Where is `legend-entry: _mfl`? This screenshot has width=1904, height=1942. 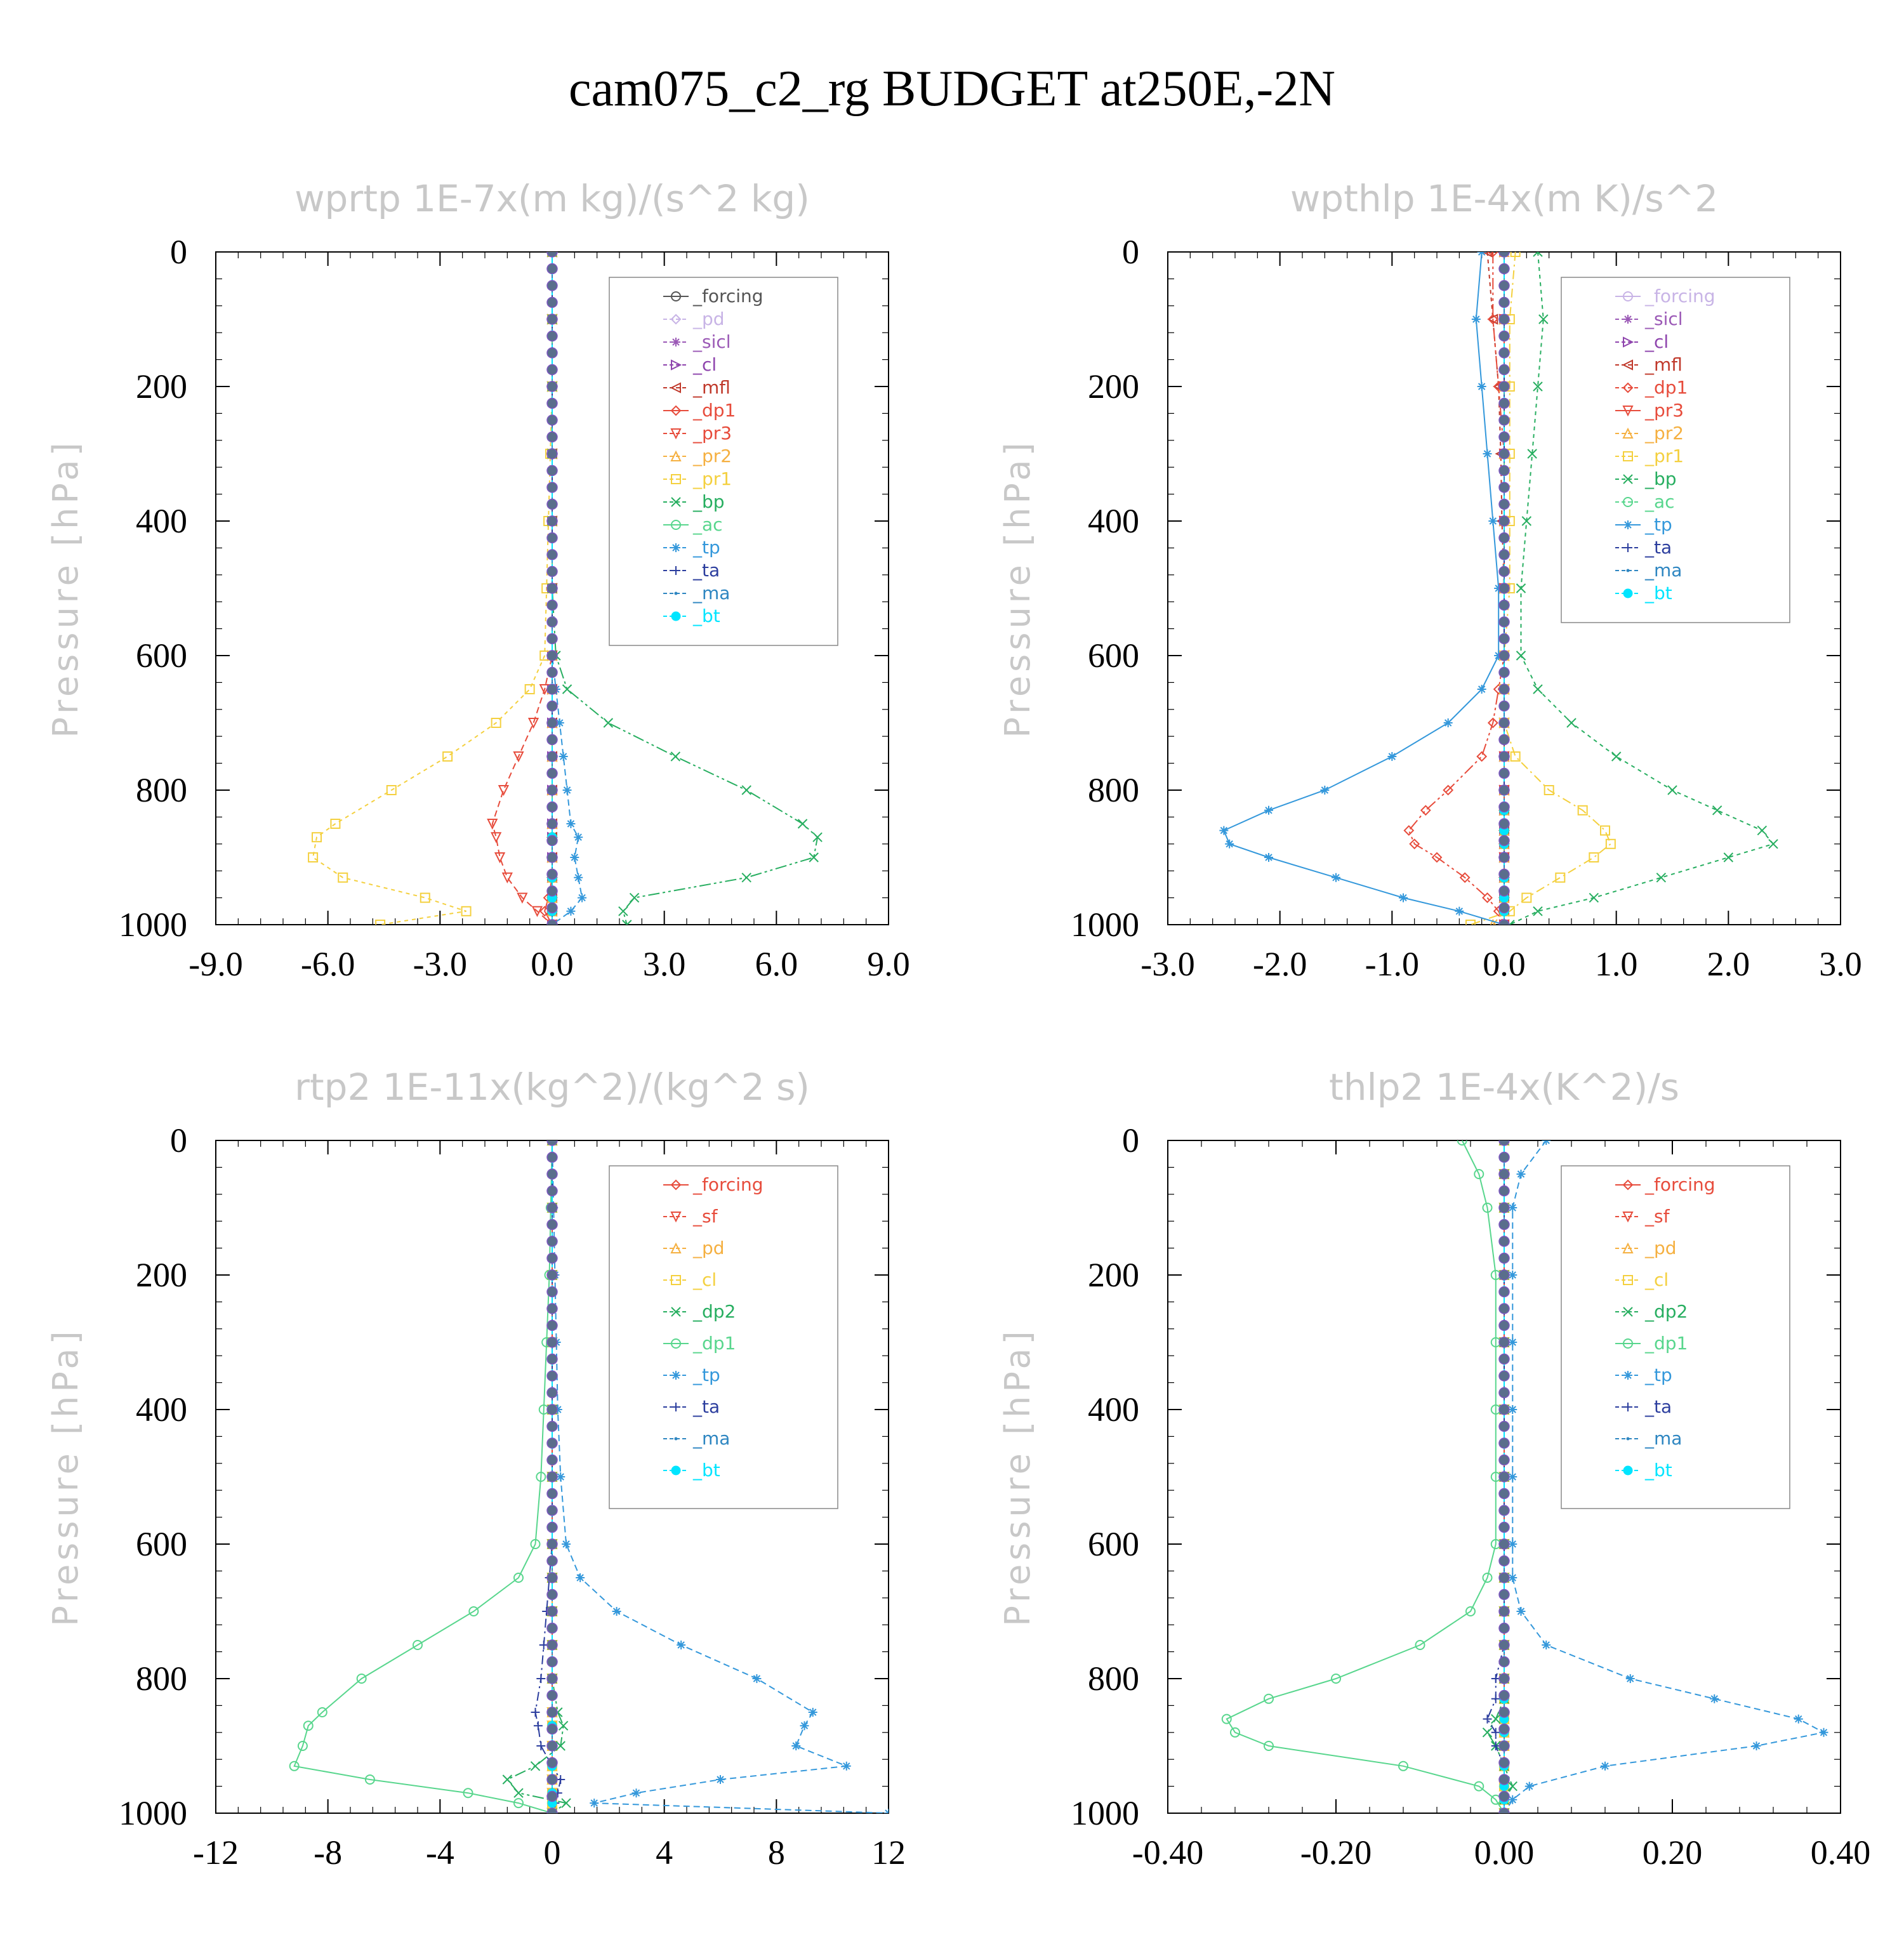
legend-entry: _mfl is located at coordinates (1649, 364).